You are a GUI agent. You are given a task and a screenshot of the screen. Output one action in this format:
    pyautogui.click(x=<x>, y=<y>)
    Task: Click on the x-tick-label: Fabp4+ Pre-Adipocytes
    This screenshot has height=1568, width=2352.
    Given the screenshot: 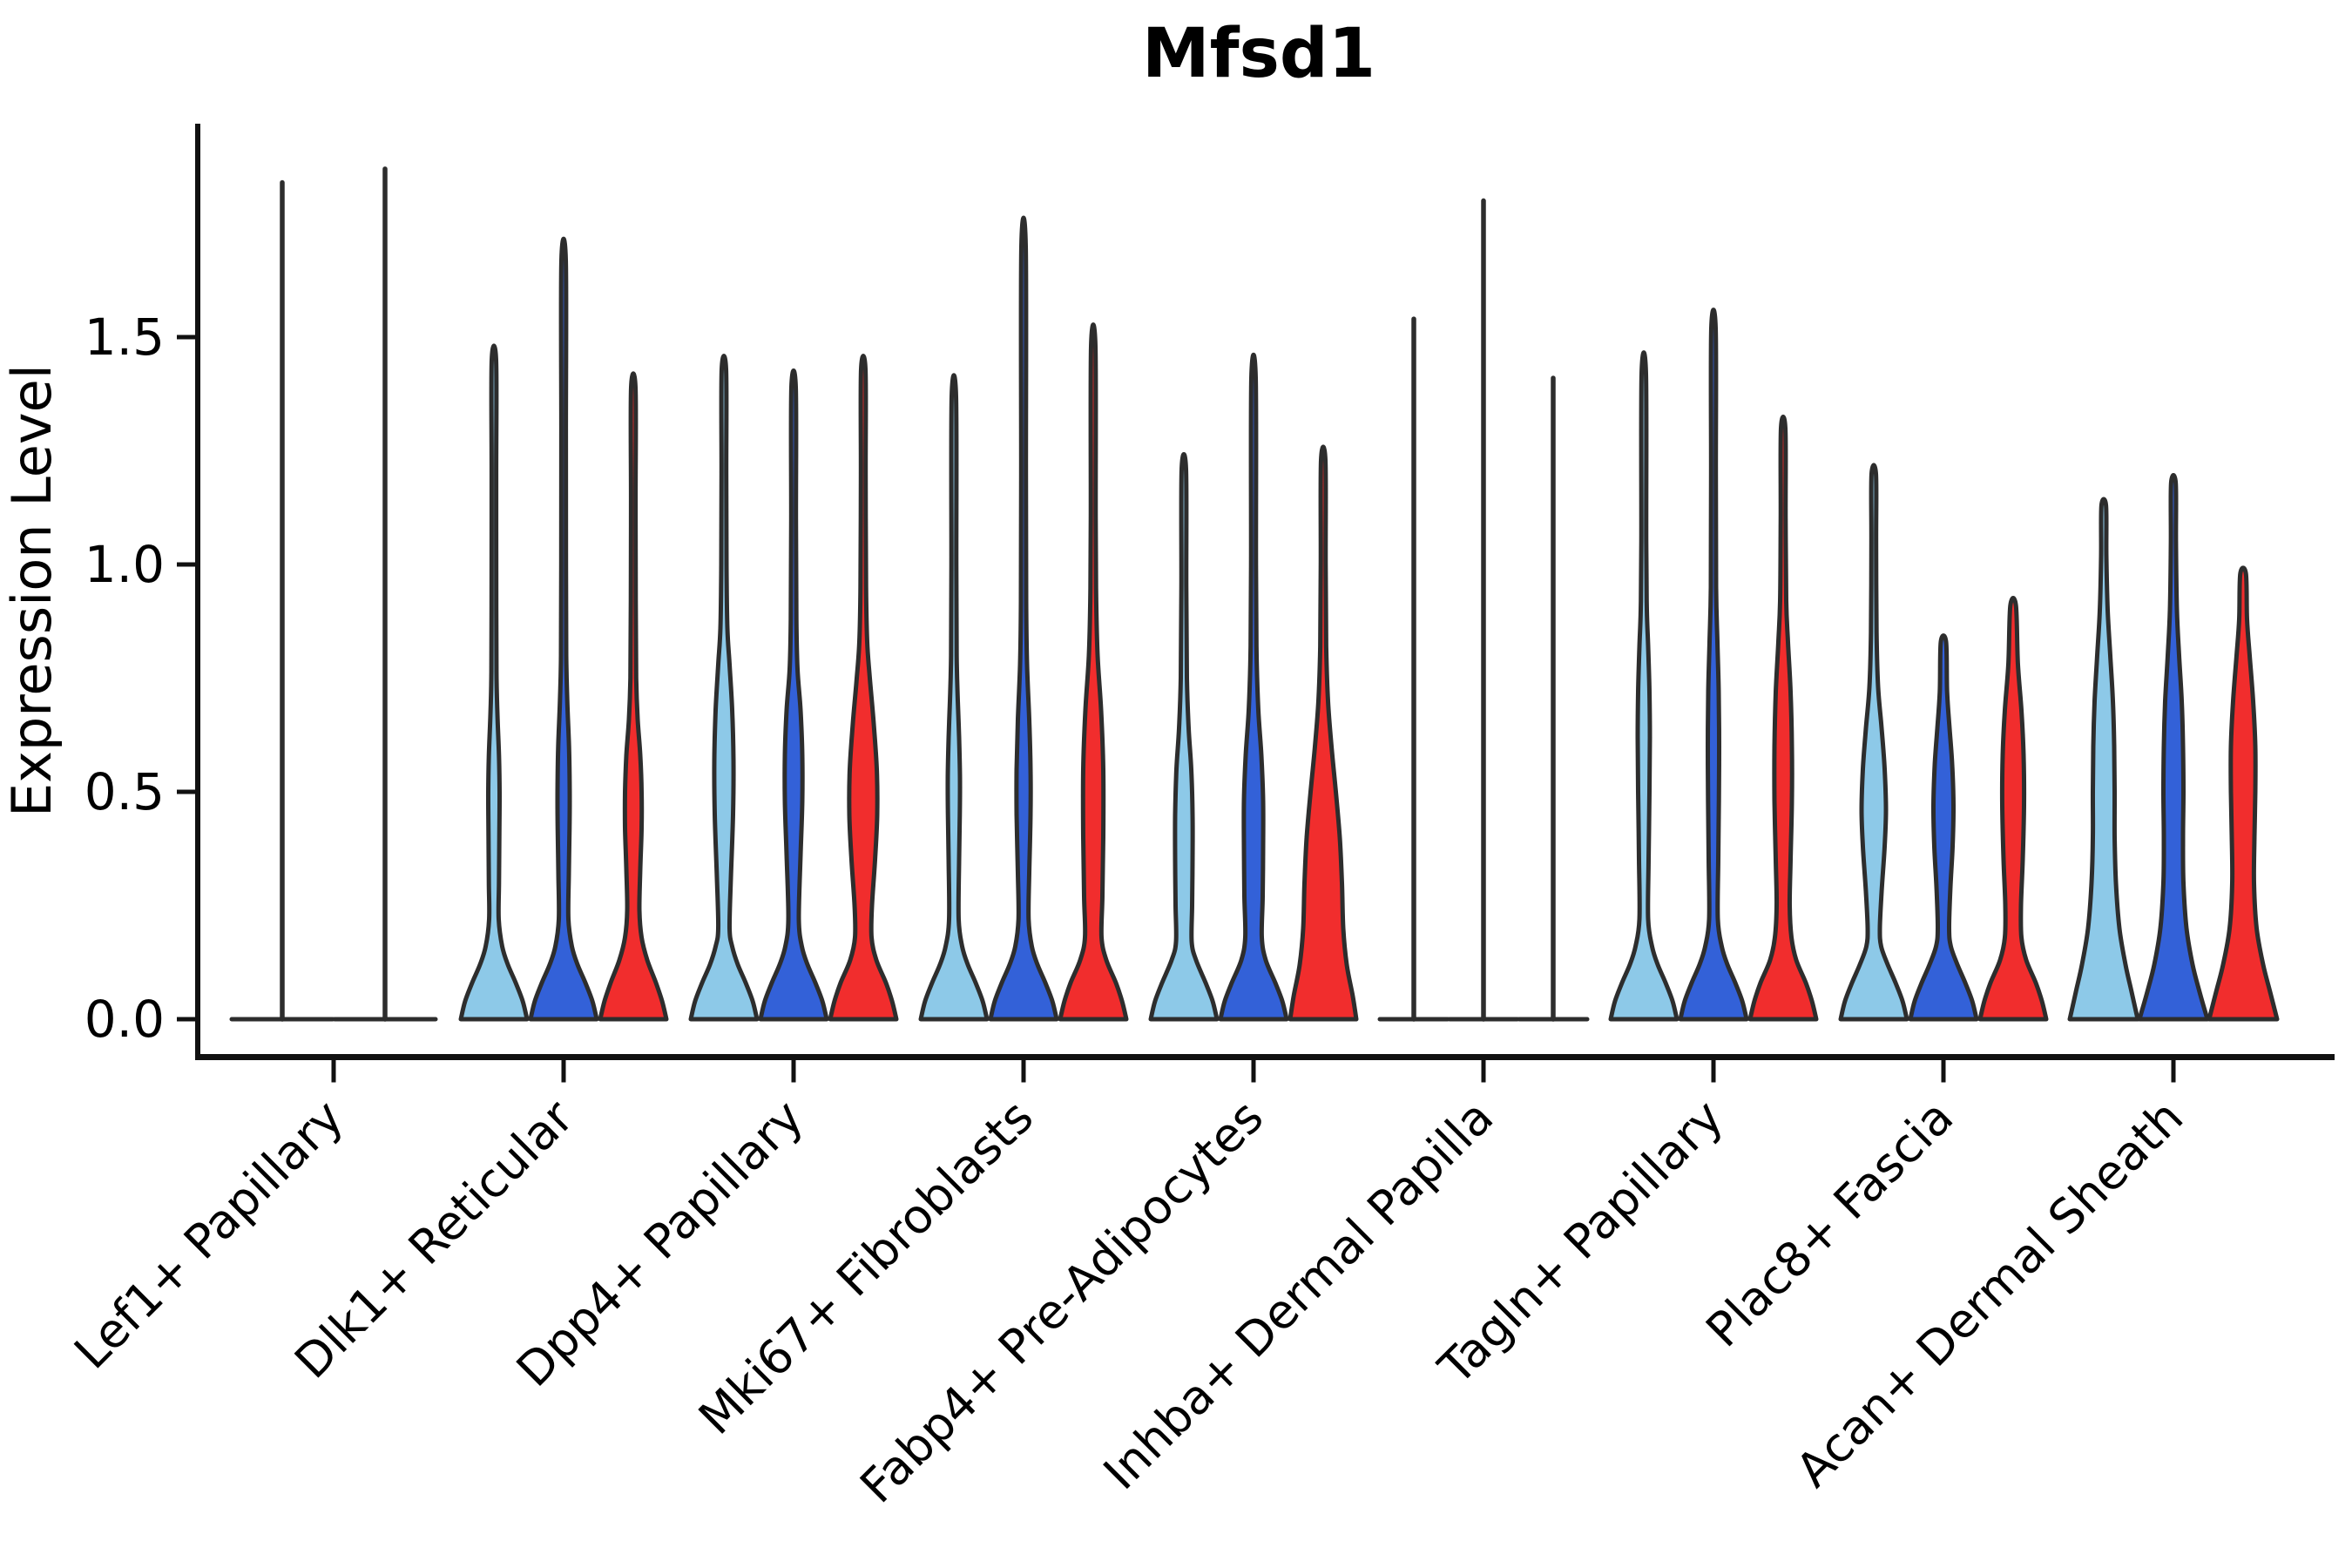 What is the action you would take?
    pyautogui.click(x=1061, y=1302)
    